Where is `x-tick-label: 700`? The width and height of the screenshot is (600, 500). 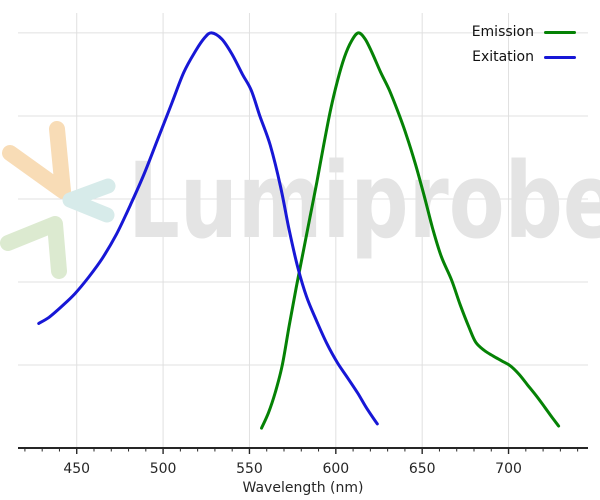
x-tick-label: 700 is located at coordinates (508, 469).